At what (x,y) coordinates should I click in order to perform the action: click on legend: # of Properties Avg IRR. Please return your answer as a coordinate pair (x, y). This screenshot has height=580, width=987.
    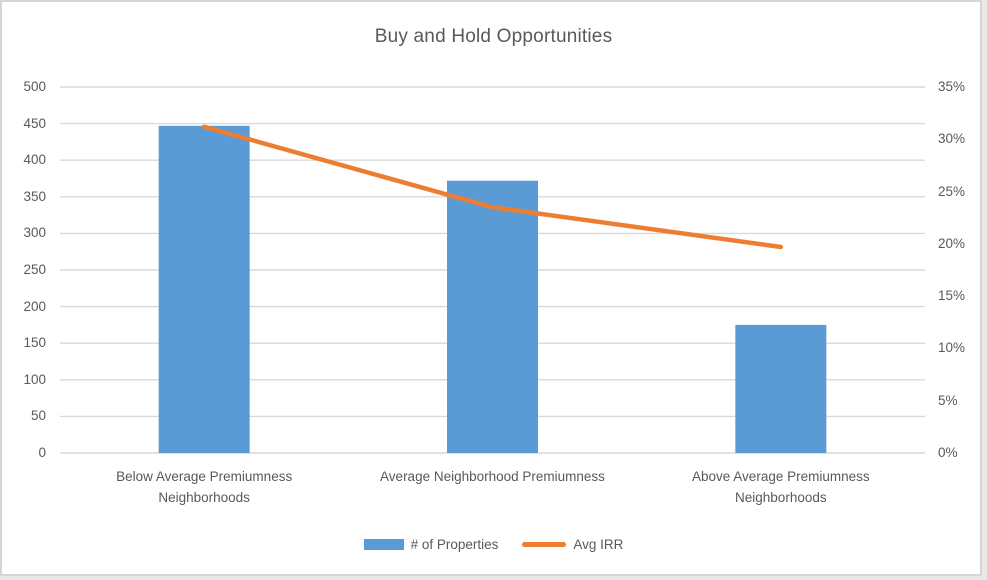
    Looking at the image, I should click on (493, 544).